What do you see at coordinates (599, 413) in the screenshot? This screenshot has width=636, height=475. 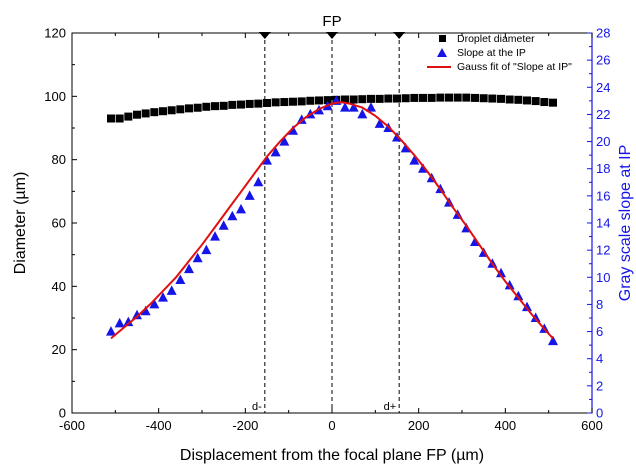 I see `y2-tick-label: 0` at bounding box center [599, 413].